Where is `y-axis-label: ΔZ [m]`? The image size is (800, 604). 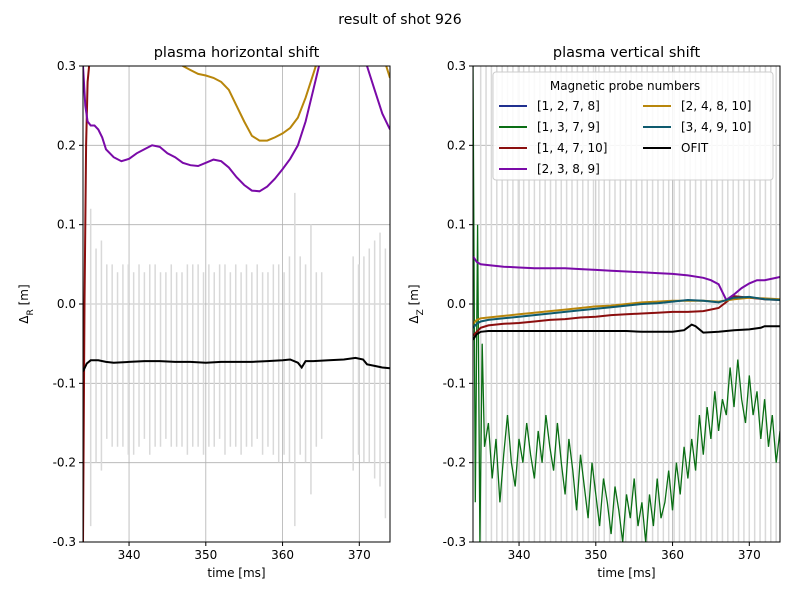
y-axis-label: ΔZ [m] is located at coordinates (416, 303).